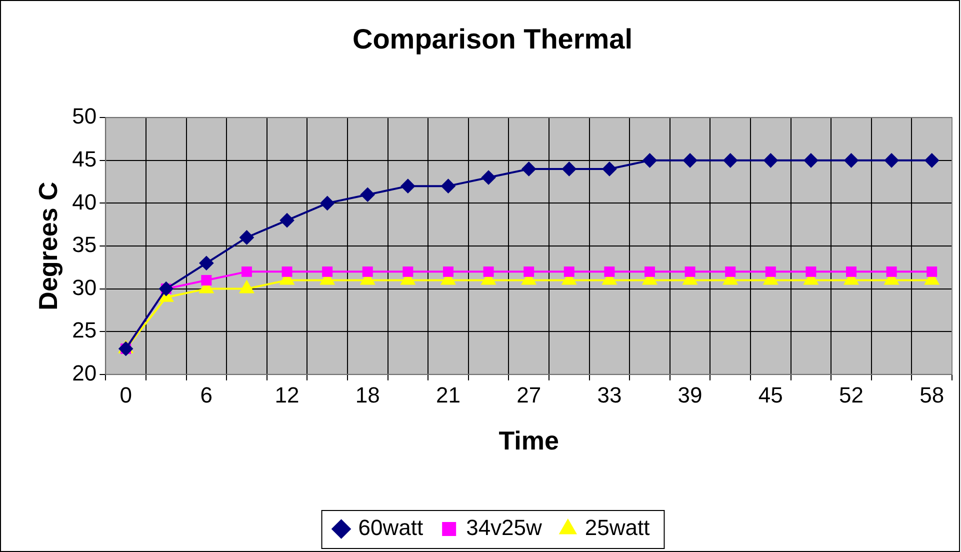 This screenshot has height=552, width=961. What do you see at coordinates (84, 116) in the screenshot?
I see `y-tick-label: 50` at bounding box center [84, 116].